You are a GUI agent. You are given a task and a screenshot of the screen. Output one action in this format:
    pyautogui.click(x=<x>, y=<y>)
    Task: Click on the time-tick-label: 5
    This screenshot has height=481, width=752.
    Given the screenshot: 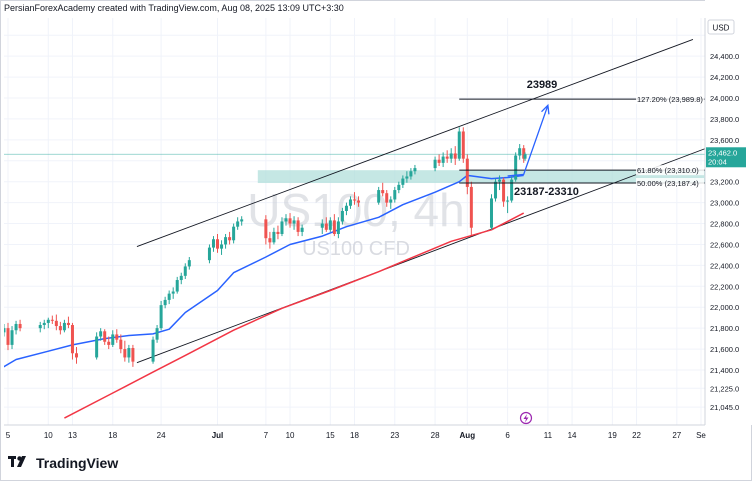 What is the action you would take?
    pyautogui.click(x=8, y=435)
    